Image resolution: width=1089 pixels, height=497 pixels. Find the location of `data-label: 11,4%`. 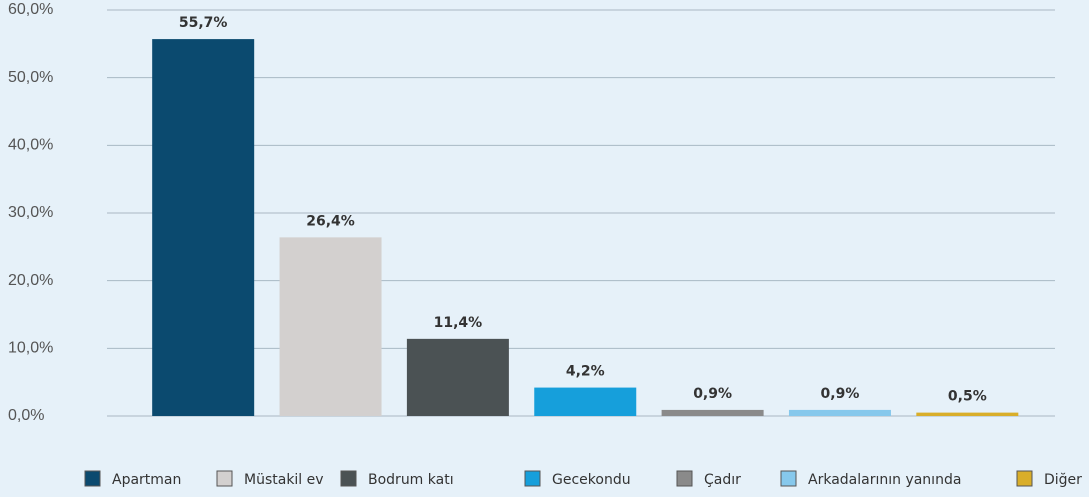

data-label: 11,4% is located at coordinates (458, 323).